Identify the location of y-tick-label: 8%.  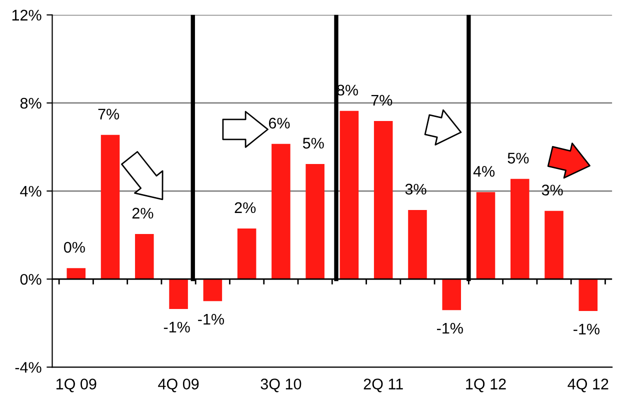
(31, 103).